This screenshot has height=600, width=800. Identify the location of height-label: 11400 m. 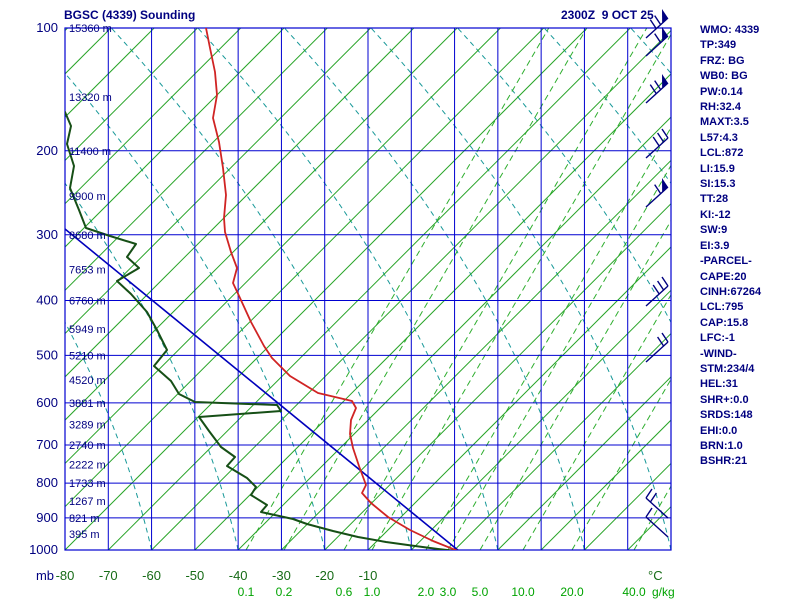
(90, 152).